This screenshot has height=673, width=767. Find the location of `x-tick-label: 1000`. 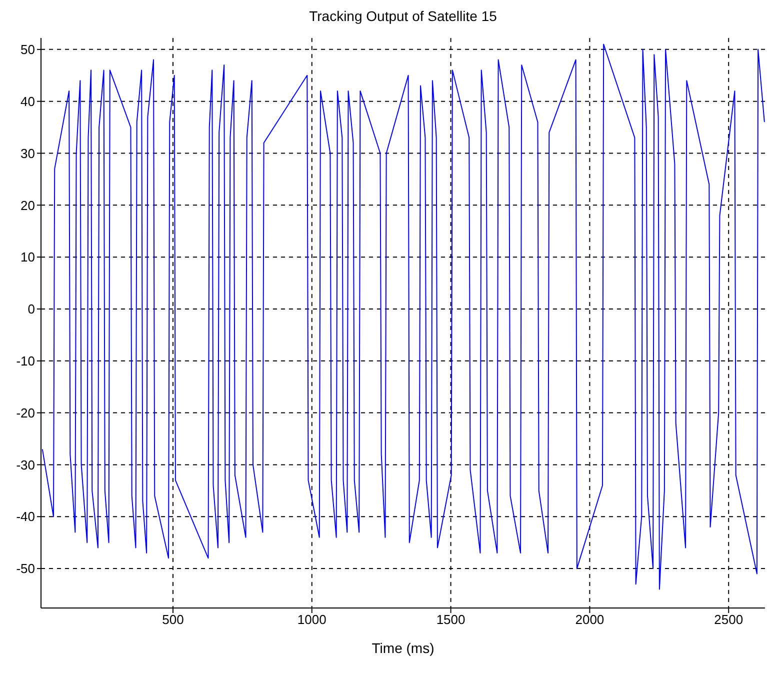

x-tick-label: 1000 is located at coordinates (311, 620).